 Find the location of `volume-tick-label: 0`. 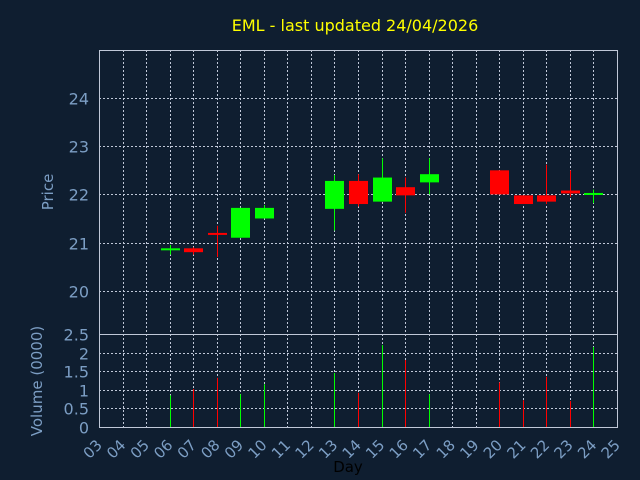

volume-tick-label: 0 is located at coordinates (84, 428).